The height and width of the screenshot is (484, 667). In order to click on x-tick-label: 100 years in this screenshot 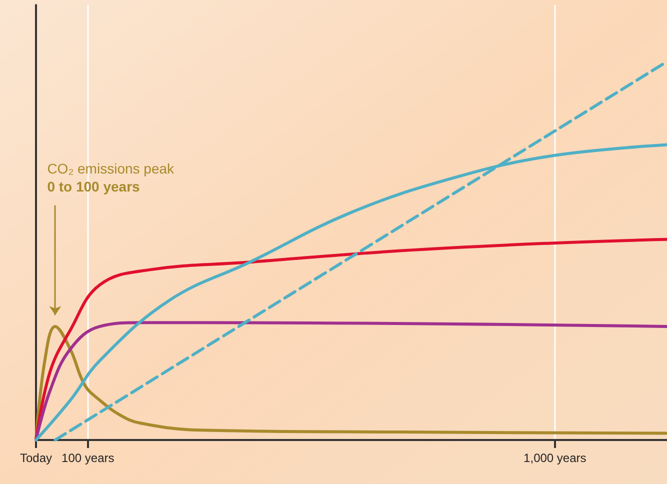, I will do `click(88, 458)`.